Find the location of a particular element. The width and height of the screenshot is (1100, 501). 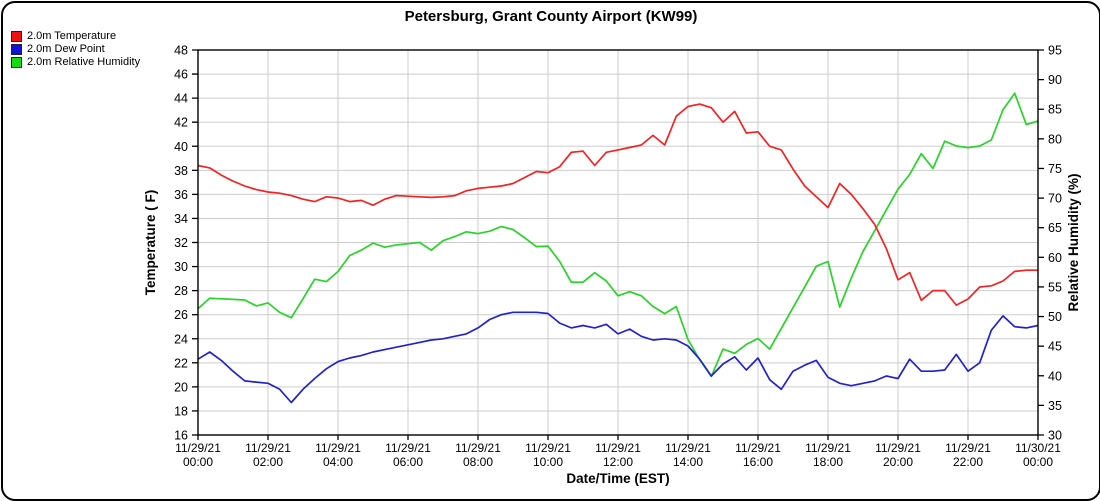

svg-text: 35 is located at coordinates (1055, 406).